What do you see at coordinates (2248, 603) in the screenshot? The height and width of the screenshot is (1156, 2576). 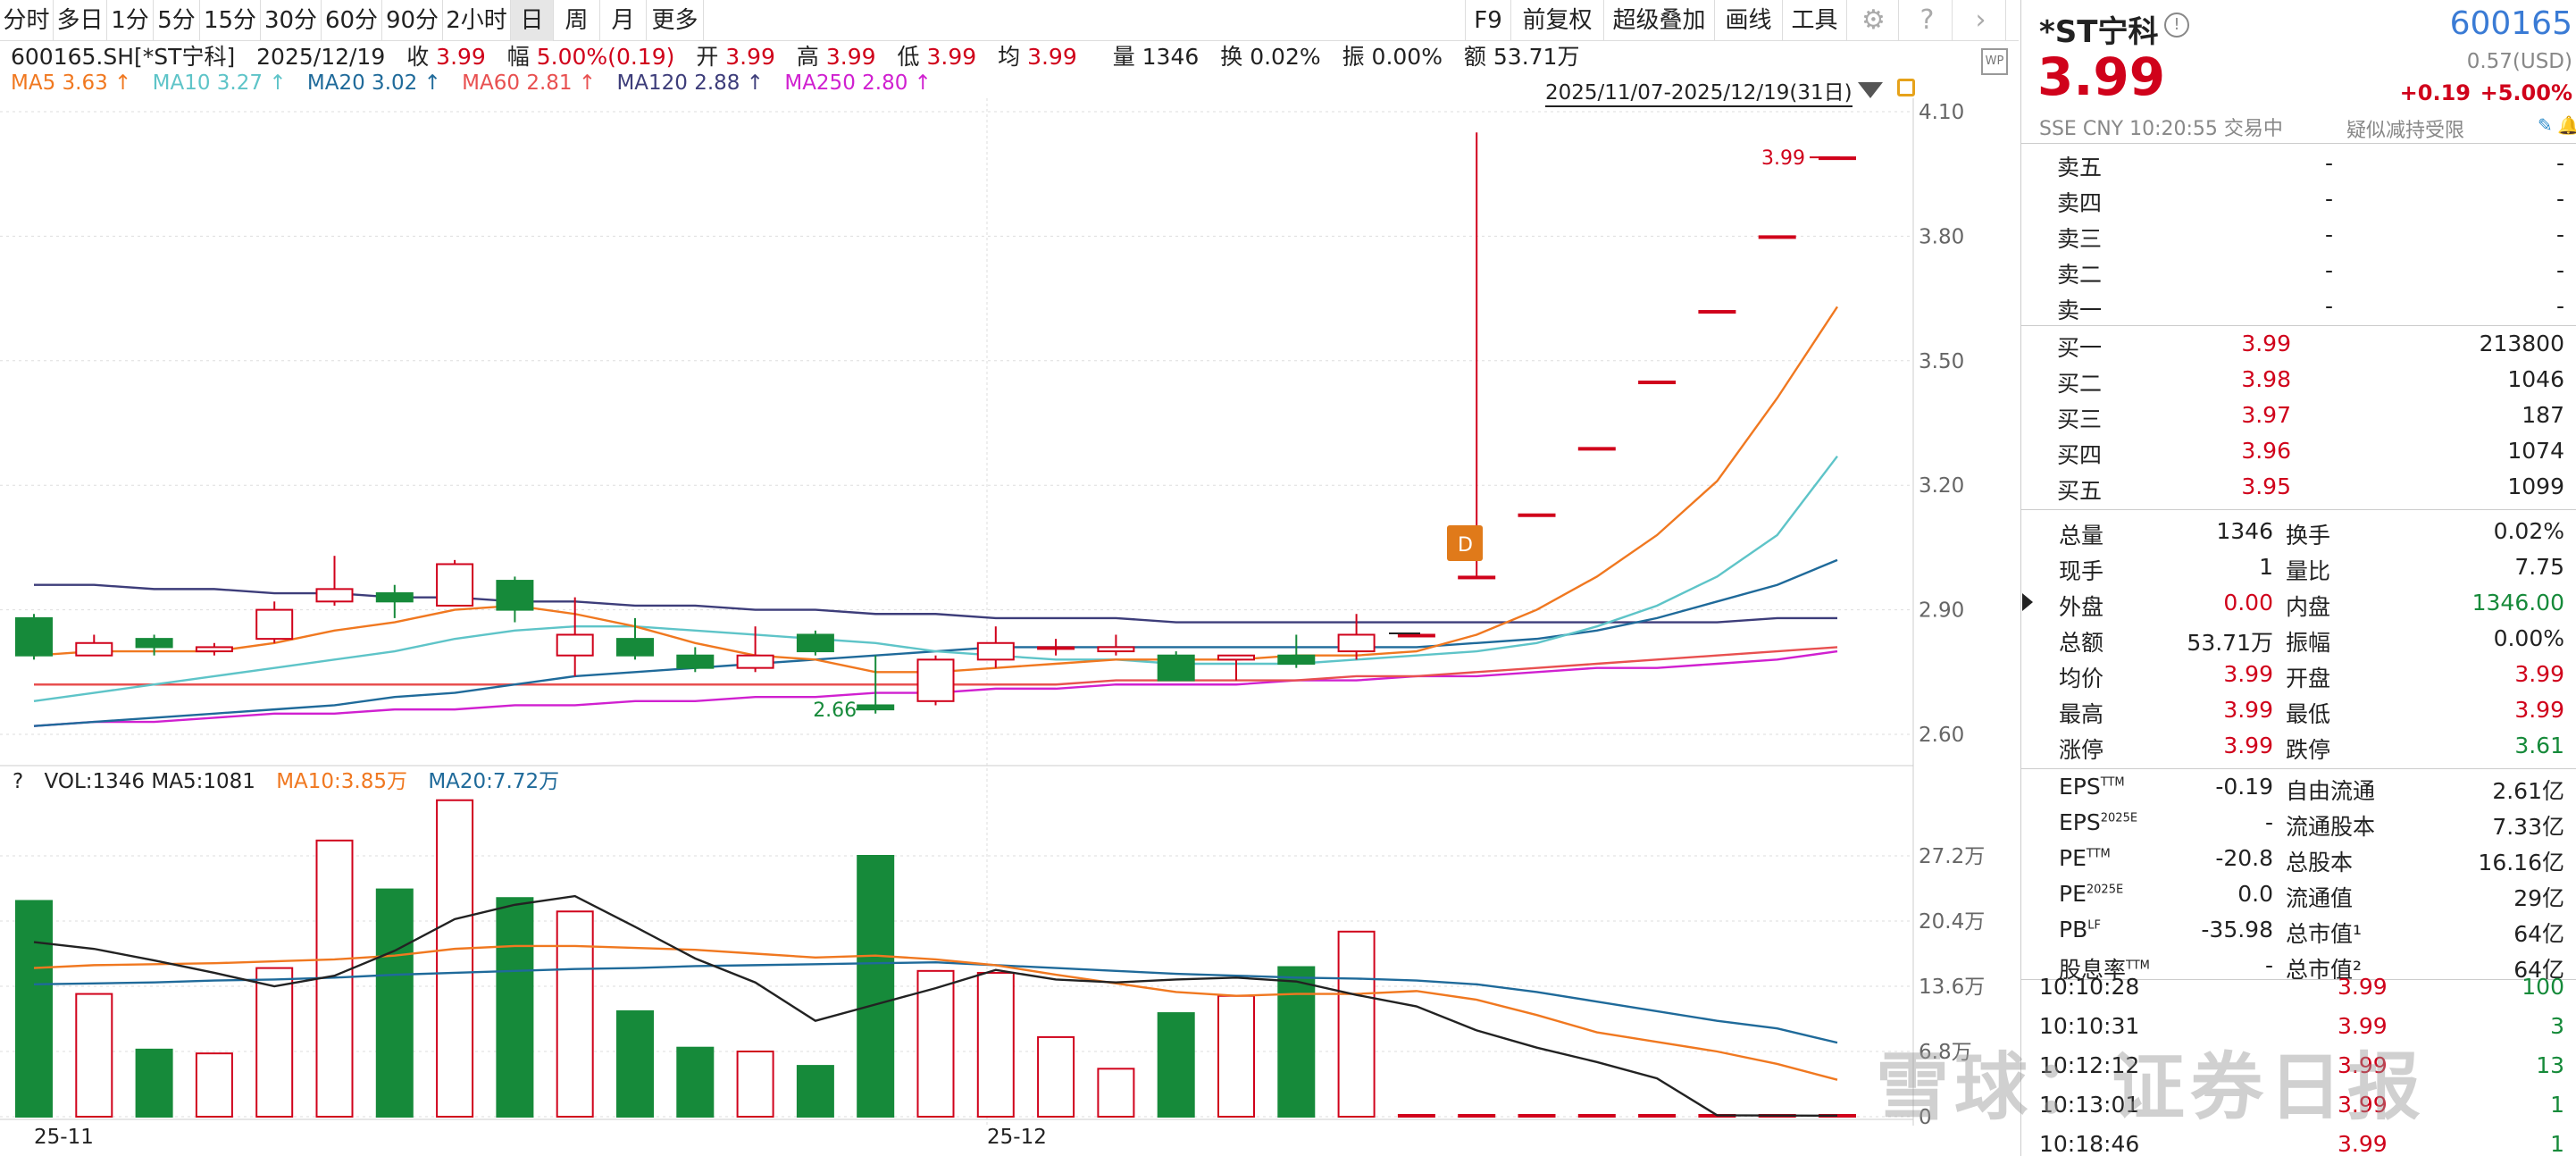 I see `stat-value: 0.00` at bounding box center [2248, 603].